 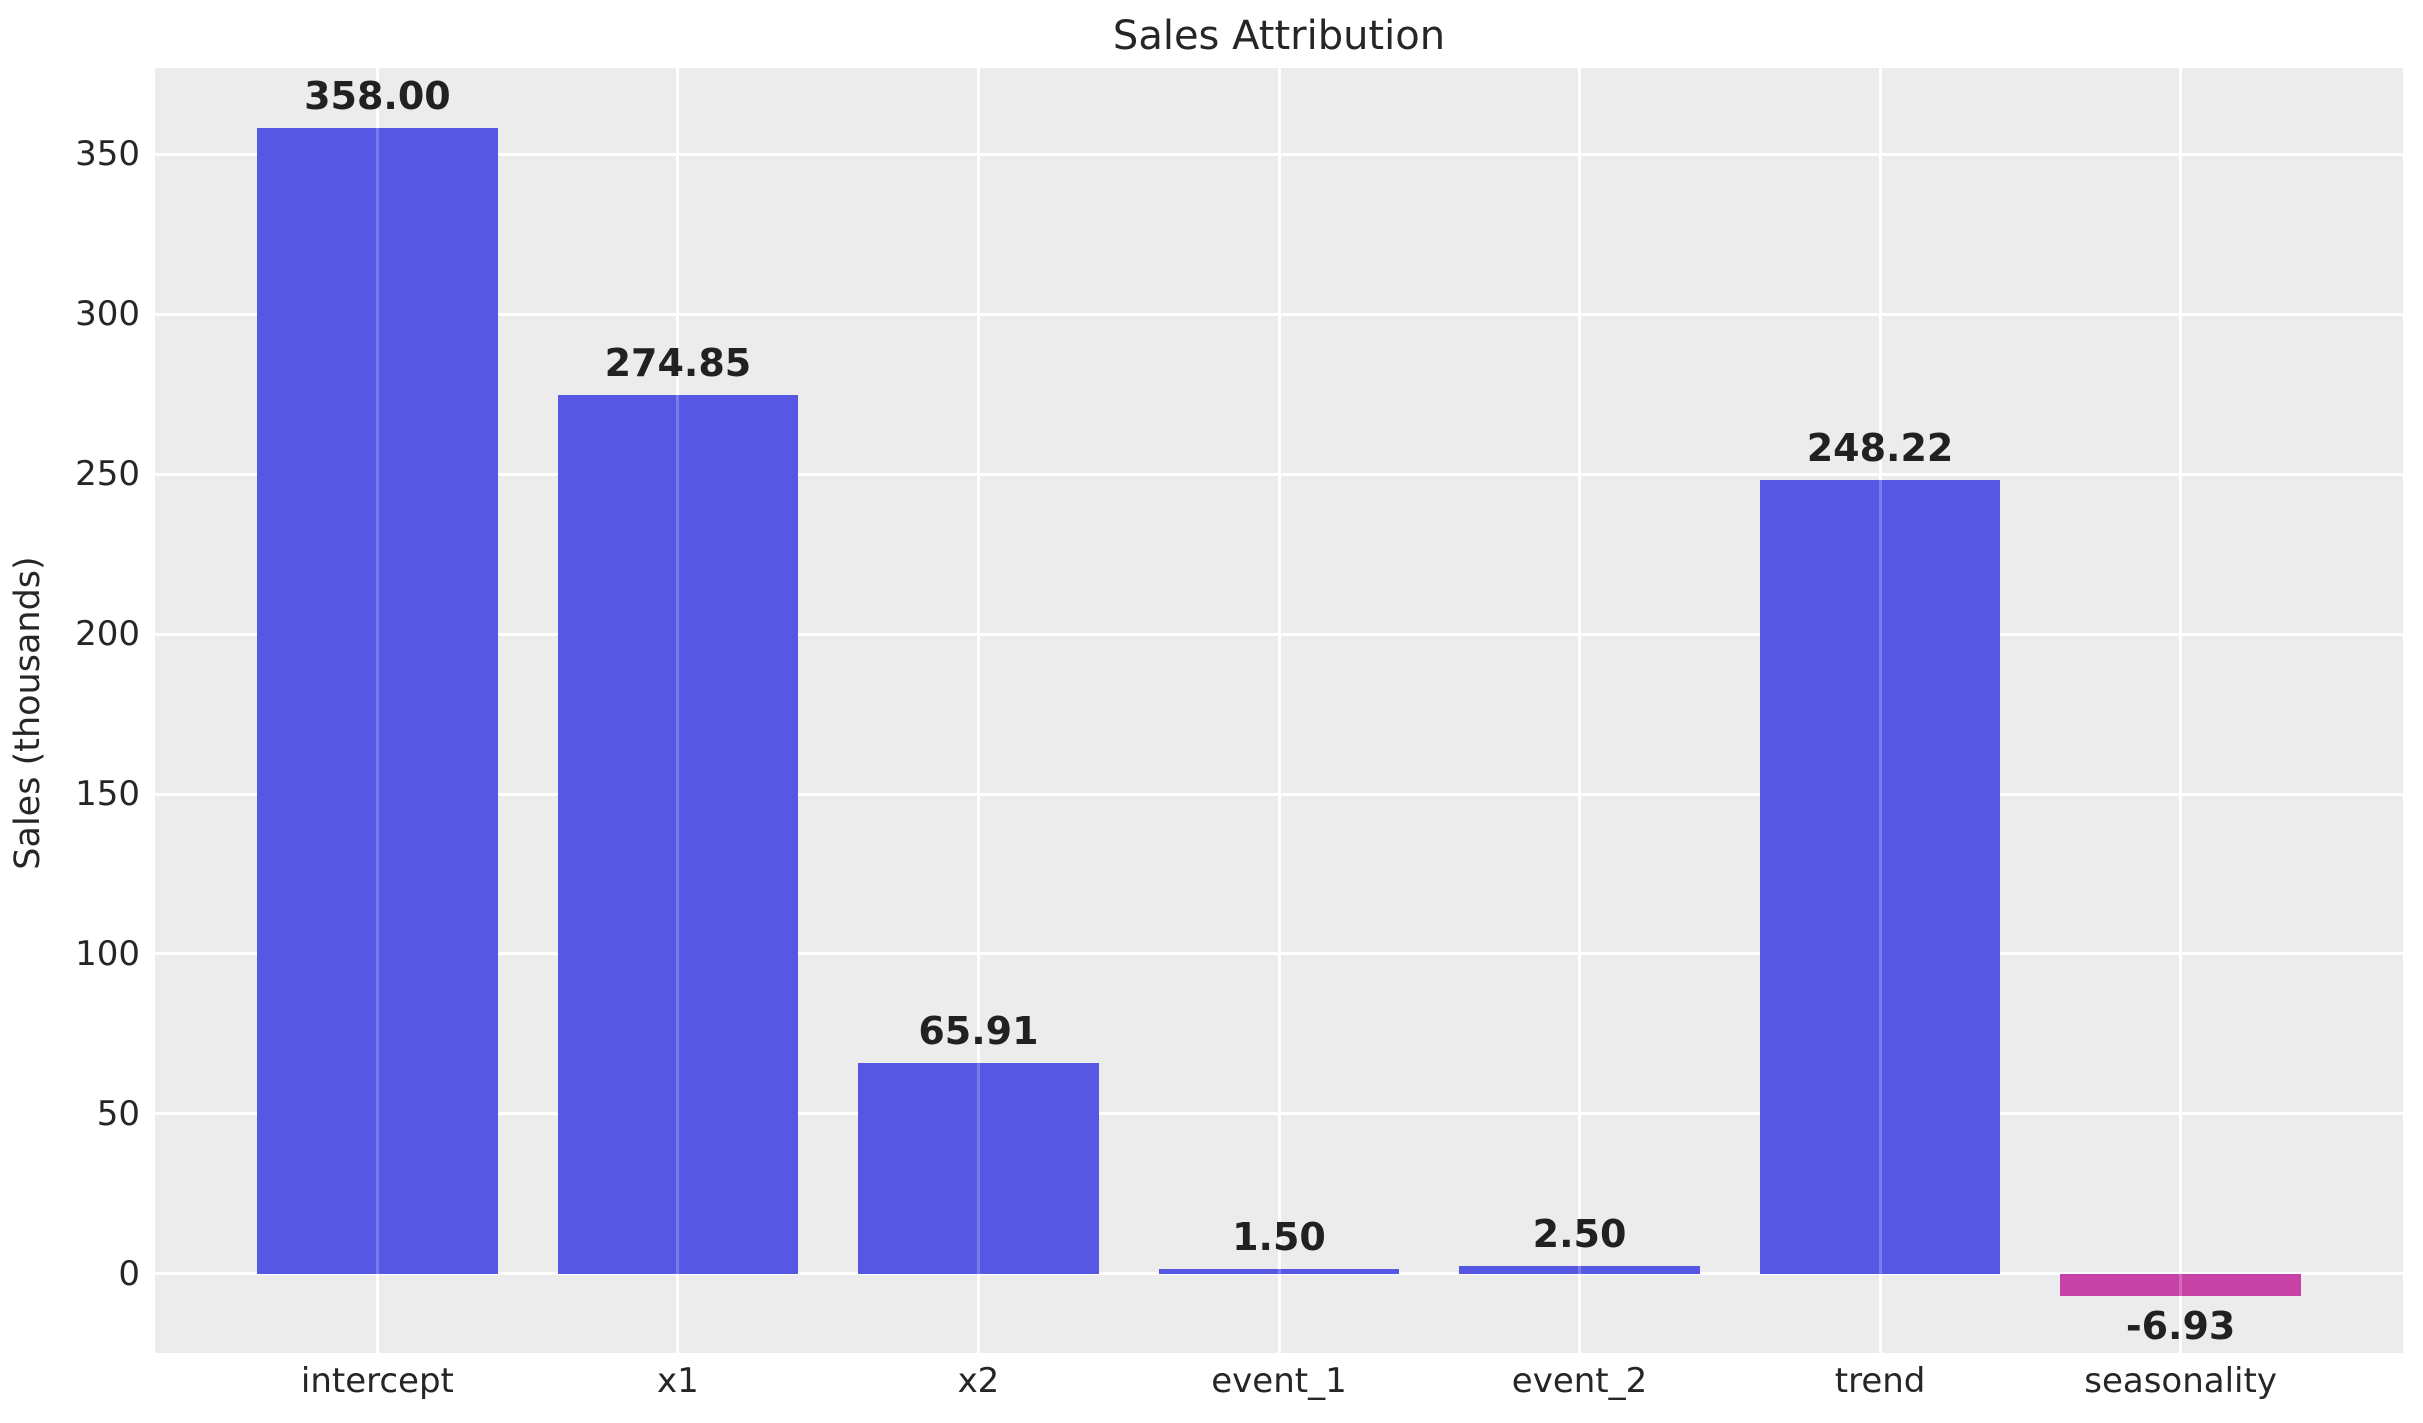 What do you see at coordinates (377, 710) in the screenshot?
I see `v-gridline-overlay-intercept` at bounding box center [377, 710].